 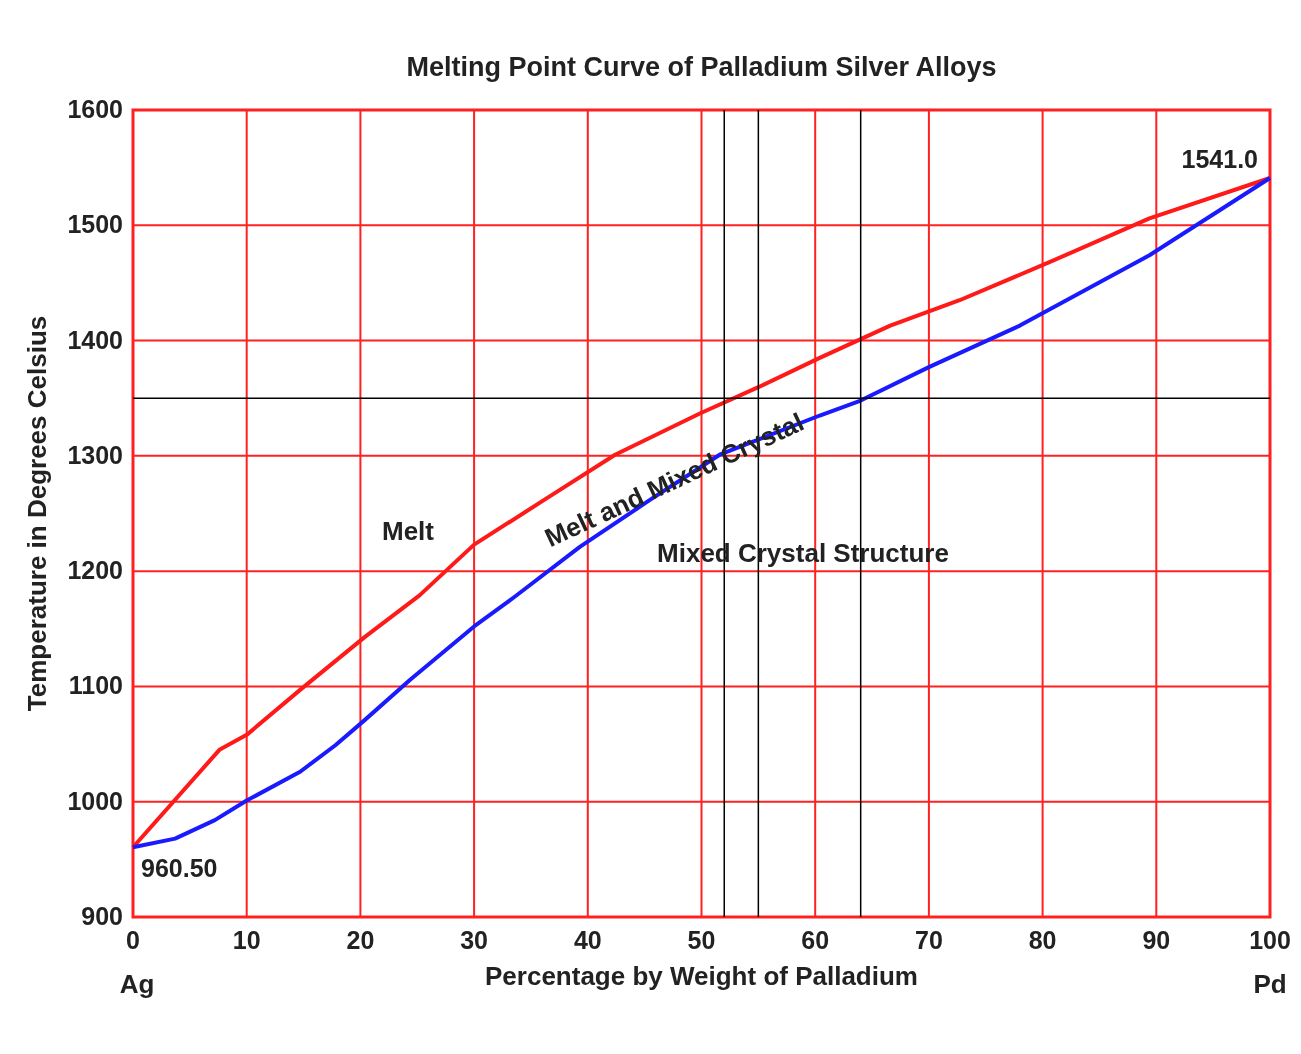 What do you see at coordinates (95, 454) in the screenshot?
I see `y-tick-label: 1300` at bounding box center [95, 454].